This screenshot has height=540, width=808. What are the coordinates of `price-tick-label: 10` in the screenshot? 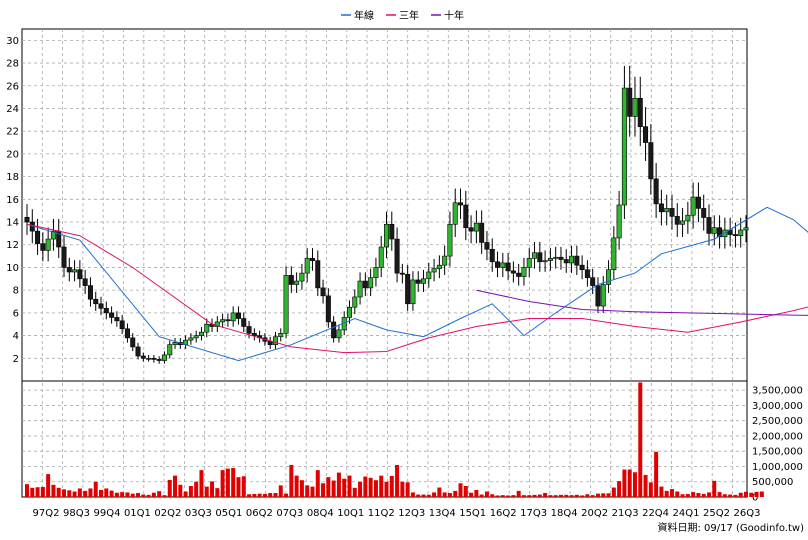 It's located at (12, 268).